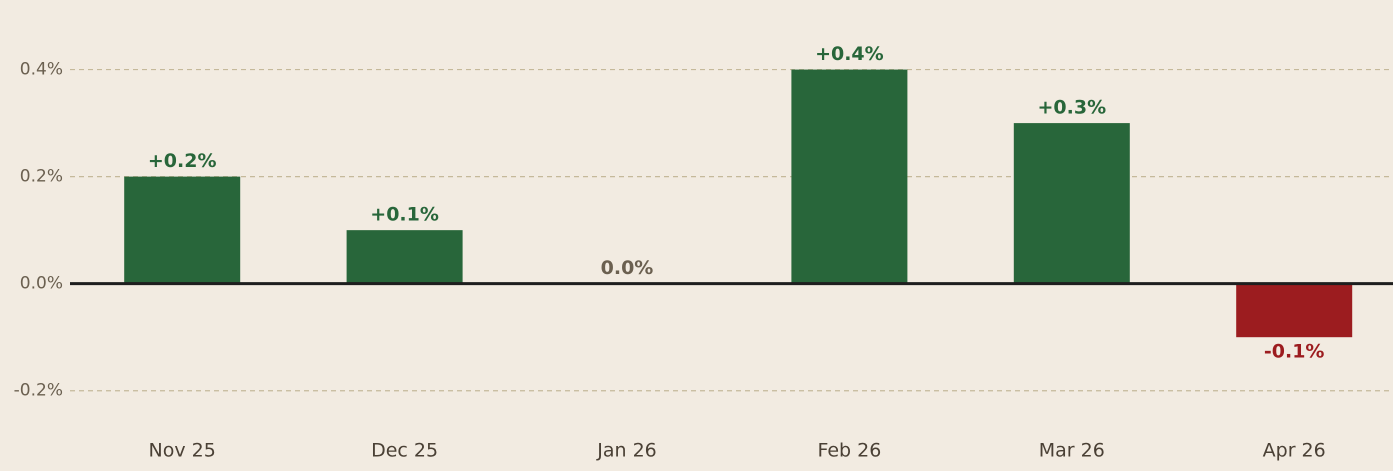  I want to click on value-label: -0.1%, so click(1294, 352).